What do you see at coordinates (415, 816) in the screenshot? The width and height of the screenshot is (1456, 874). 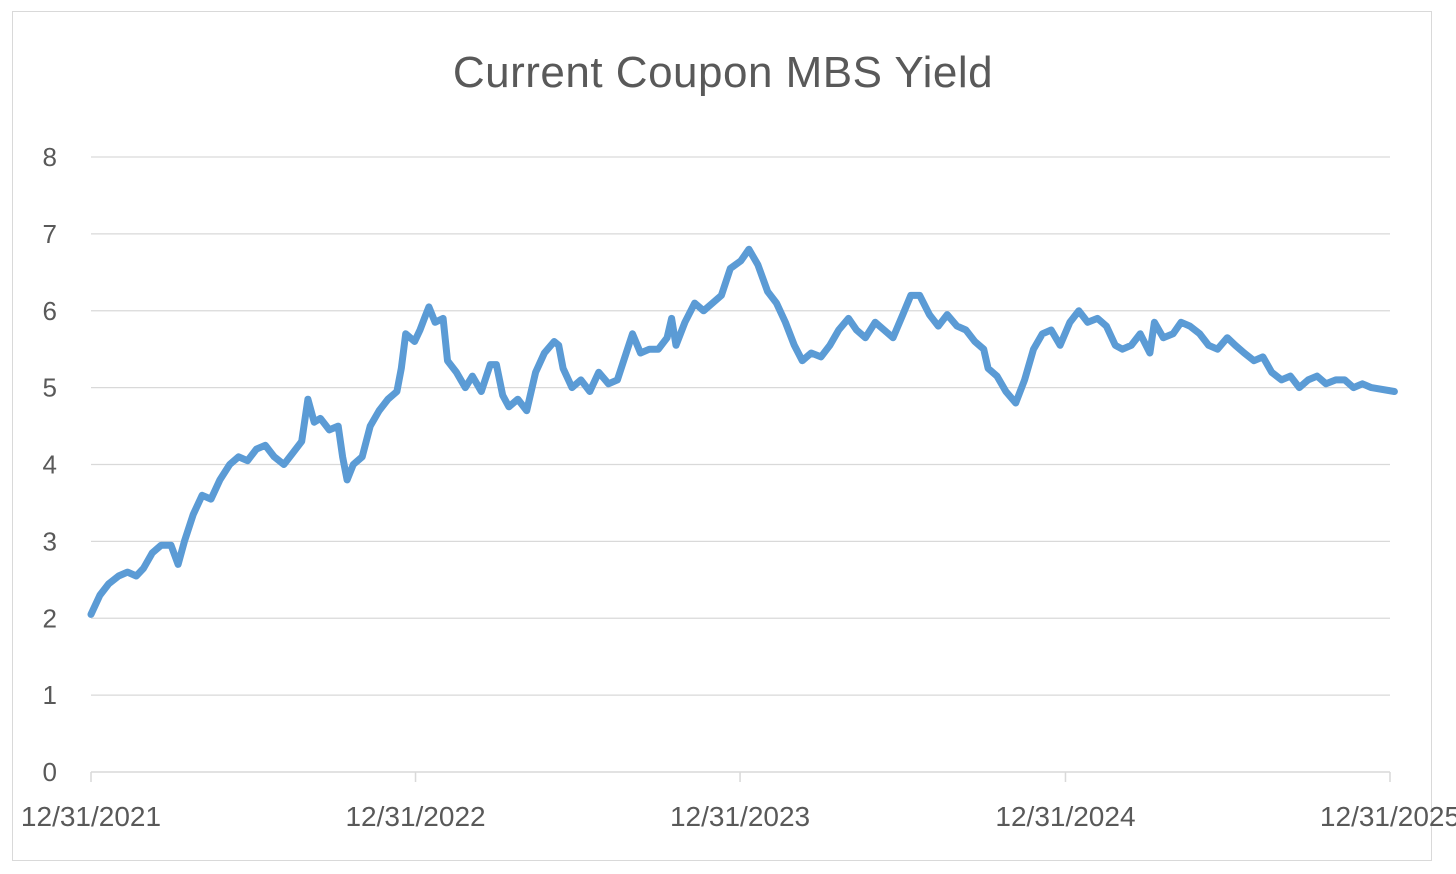 I see `x-tick-label: 12/31/2022` at bounding box center [415, 816].